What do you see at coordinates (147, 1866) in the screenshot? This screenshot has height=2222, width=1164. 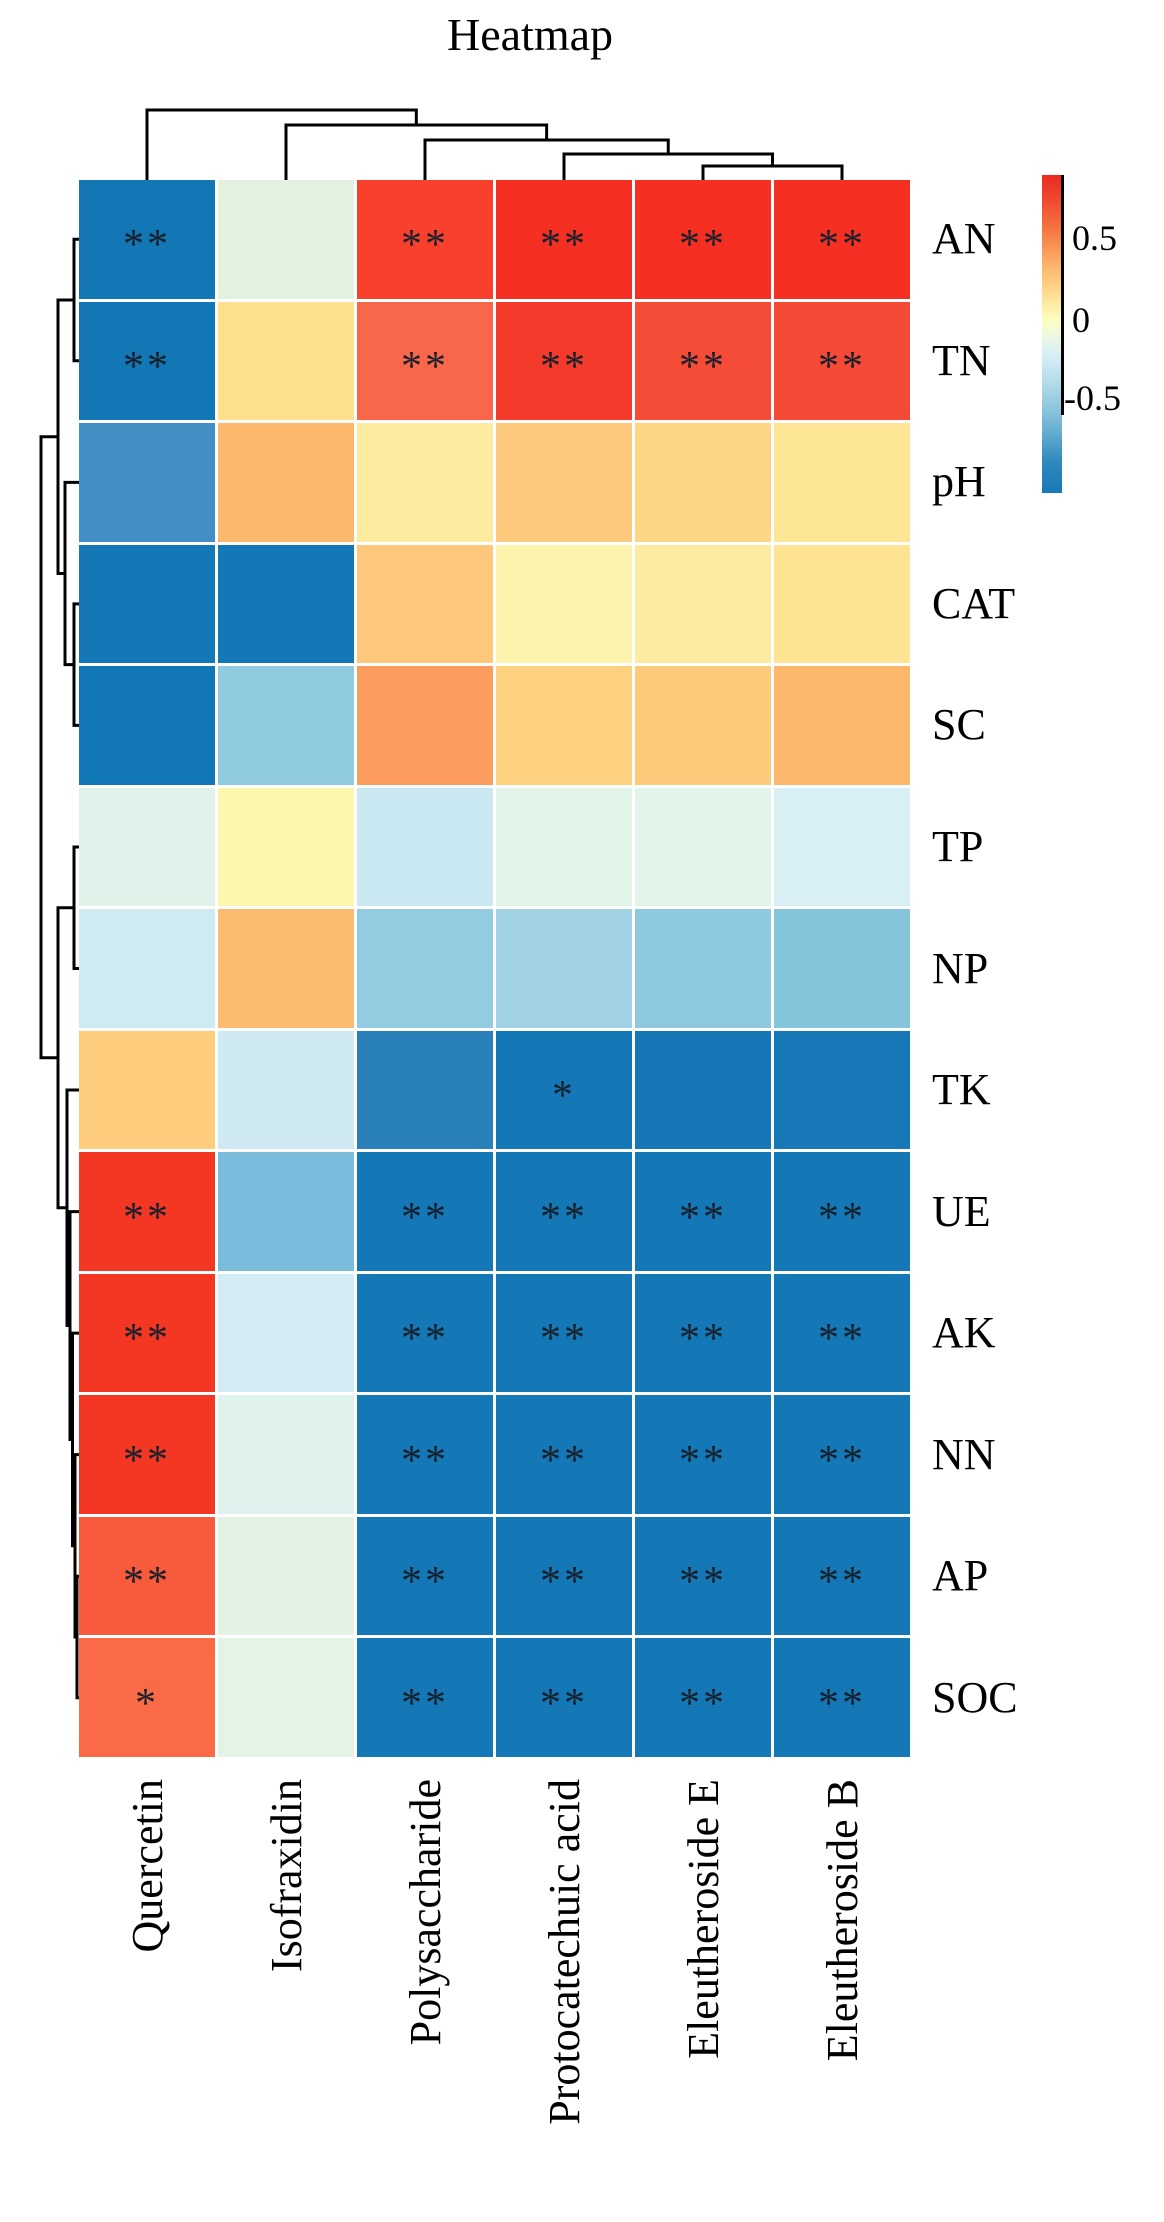 I see `column-label: Quercetin` at bounding box center [147, 1866].